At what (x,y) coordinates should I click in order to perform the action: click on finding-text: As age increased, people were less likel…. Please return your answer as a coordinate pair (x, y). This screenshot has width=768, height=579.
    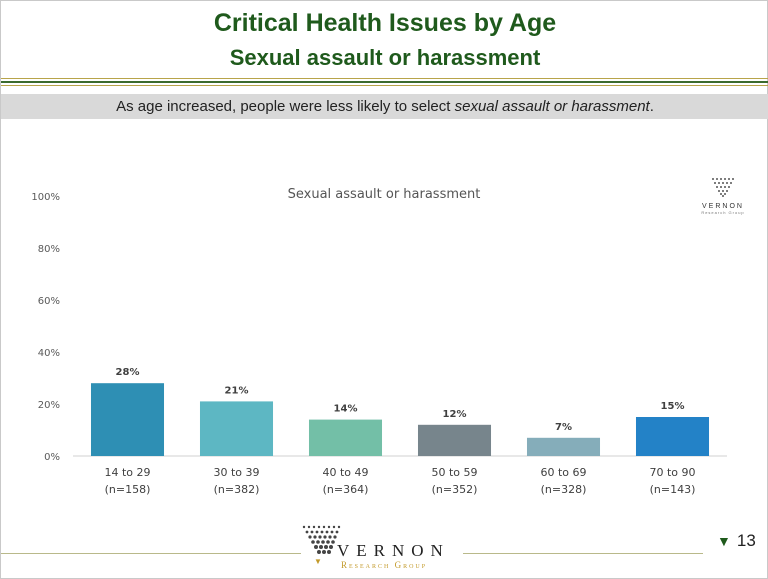
    Looking at the image, I should click on (285, 106).